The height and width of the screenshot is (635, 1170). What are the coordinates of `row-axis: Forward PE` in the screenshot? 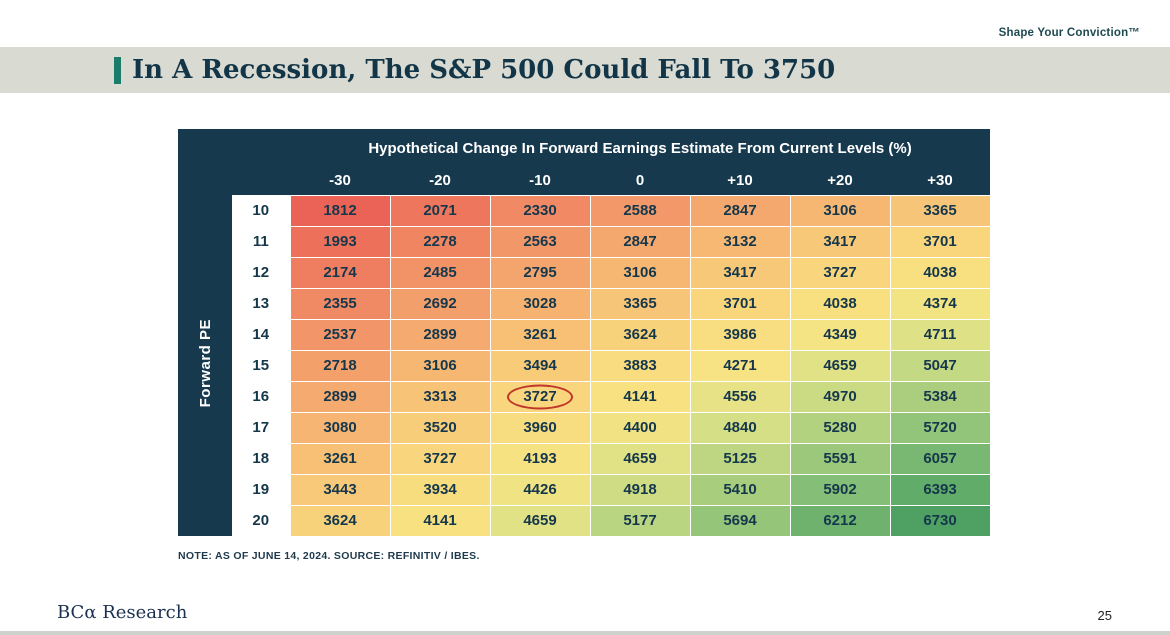 It's located at (205, 365).